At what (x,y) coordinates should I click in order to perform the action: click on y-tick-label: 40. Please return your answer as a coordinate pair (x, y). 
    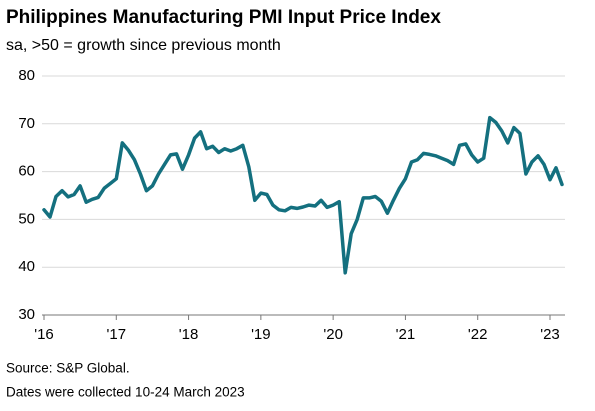
    Looking at the image, I should click on (26, 266).